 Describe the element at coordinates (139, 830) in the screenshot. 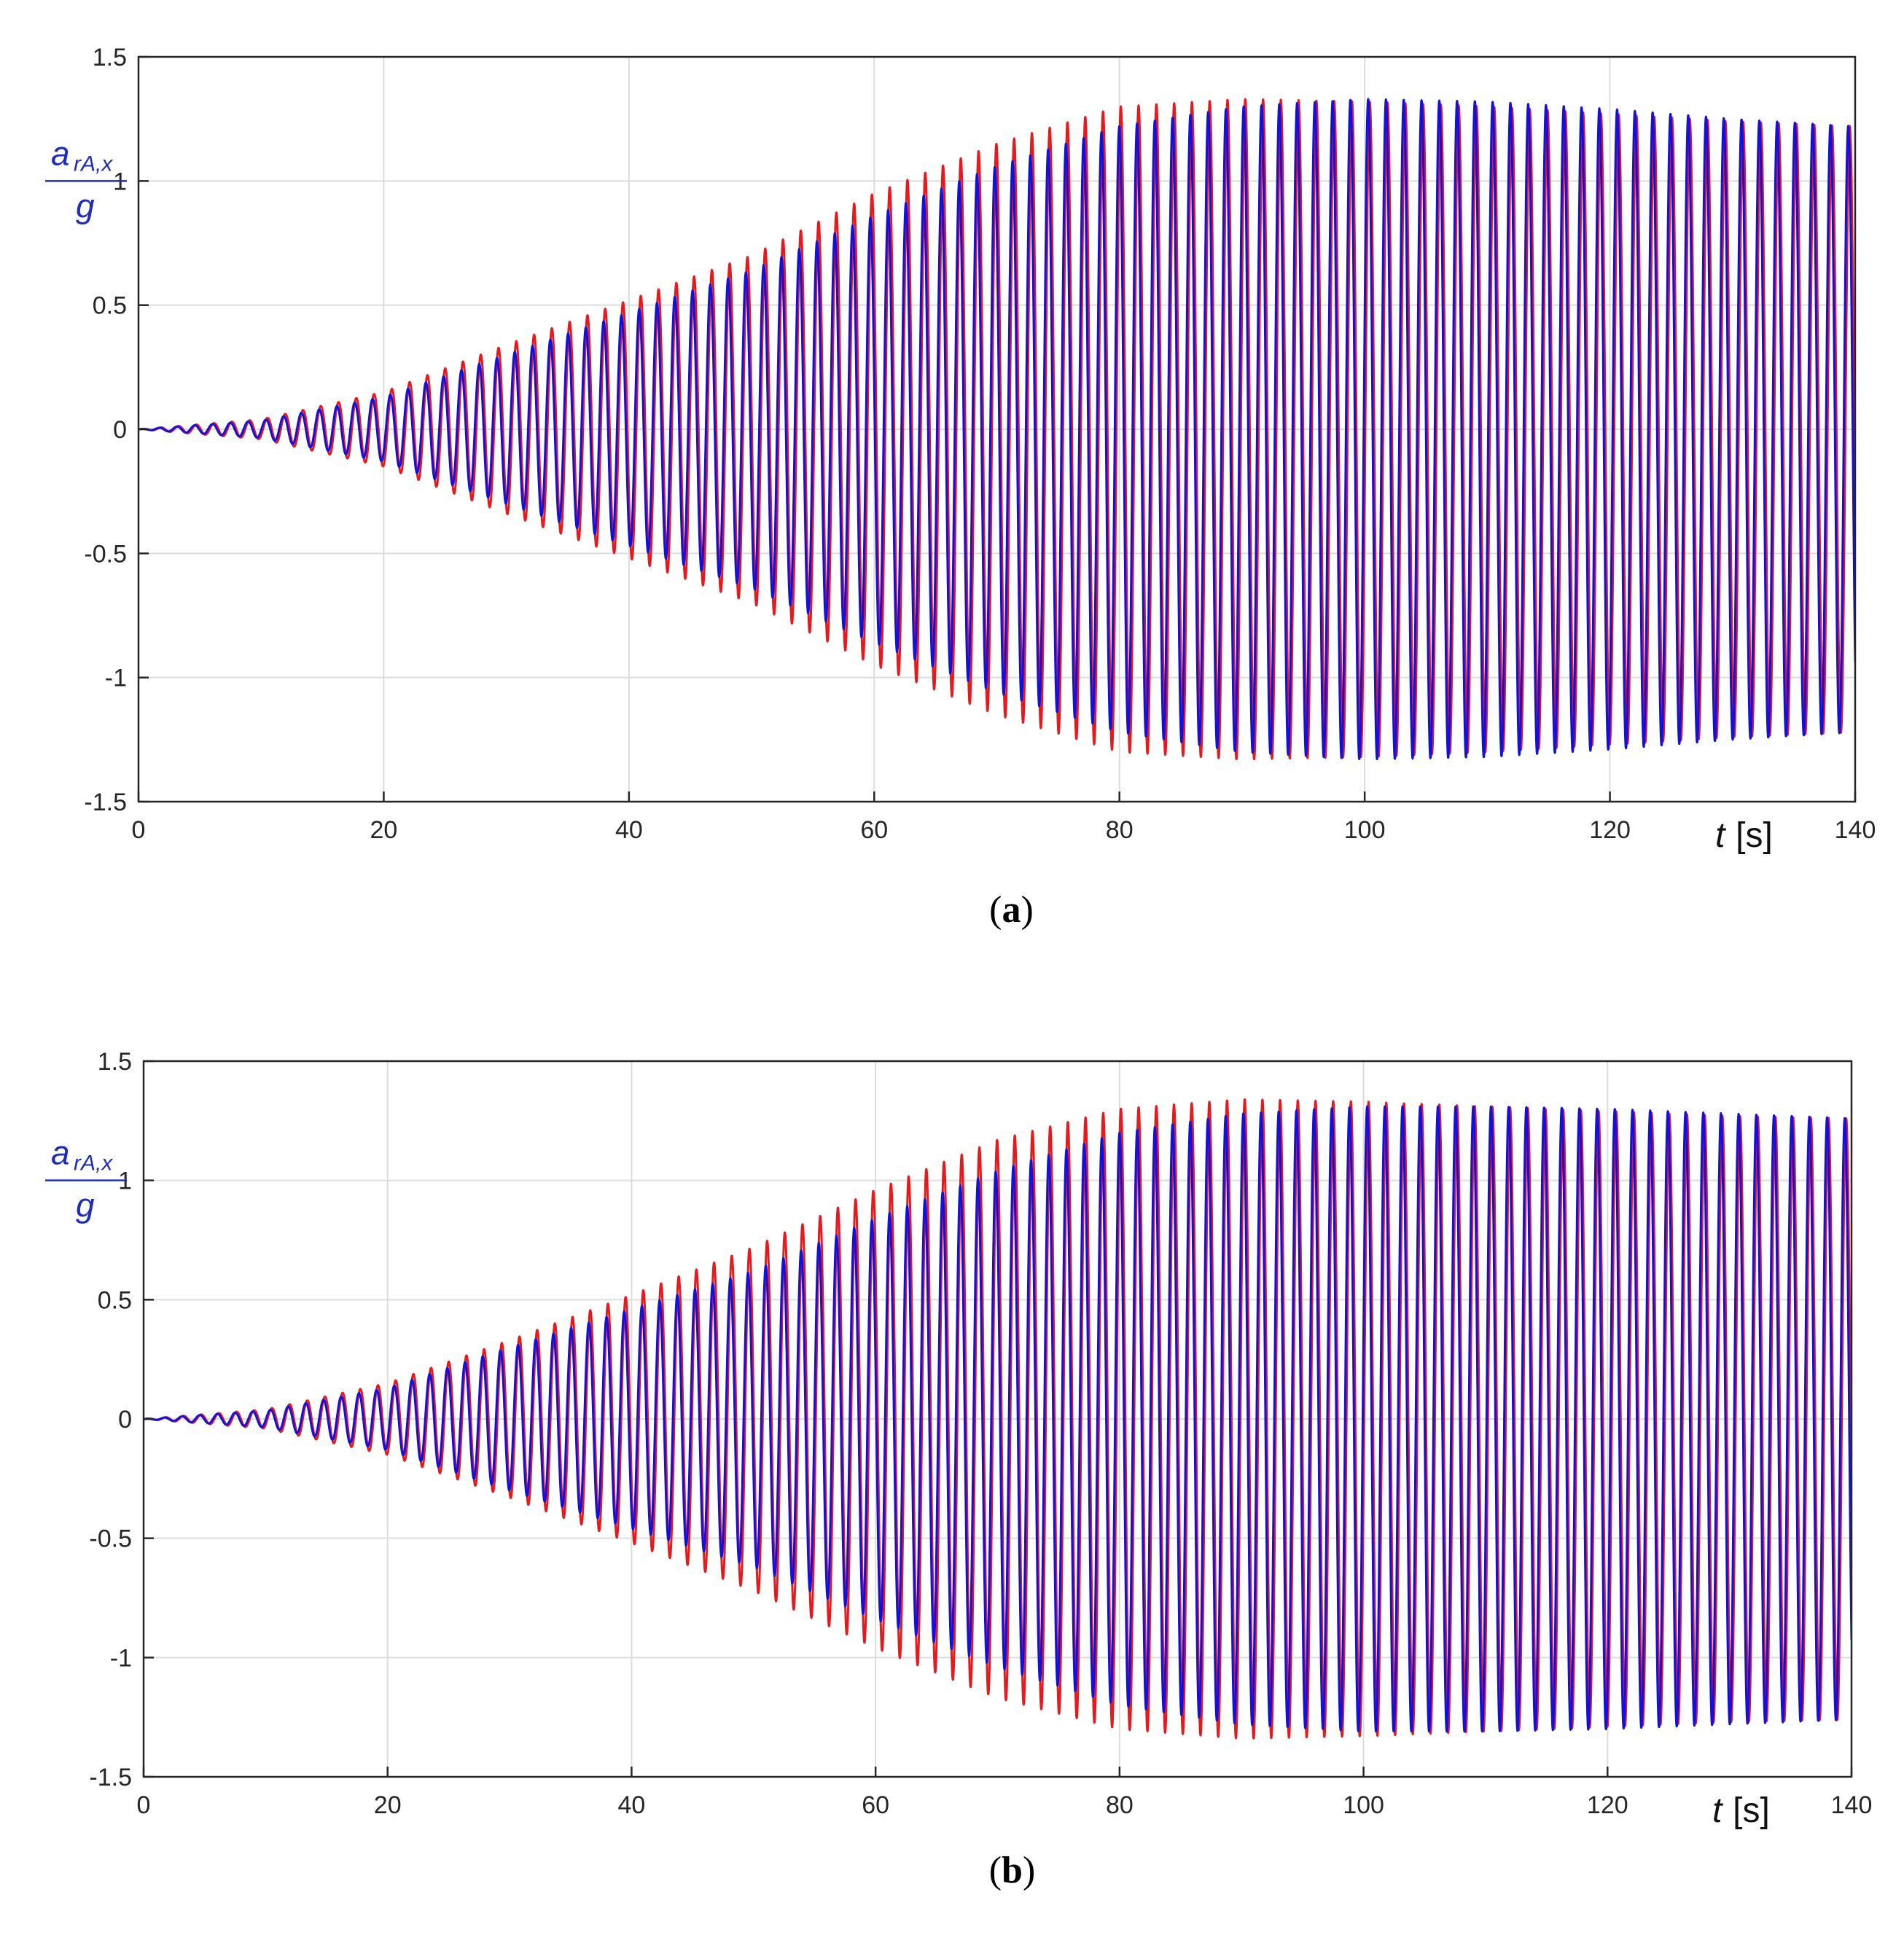

I see `chart-a-xtick-label-0: 0` at that location.